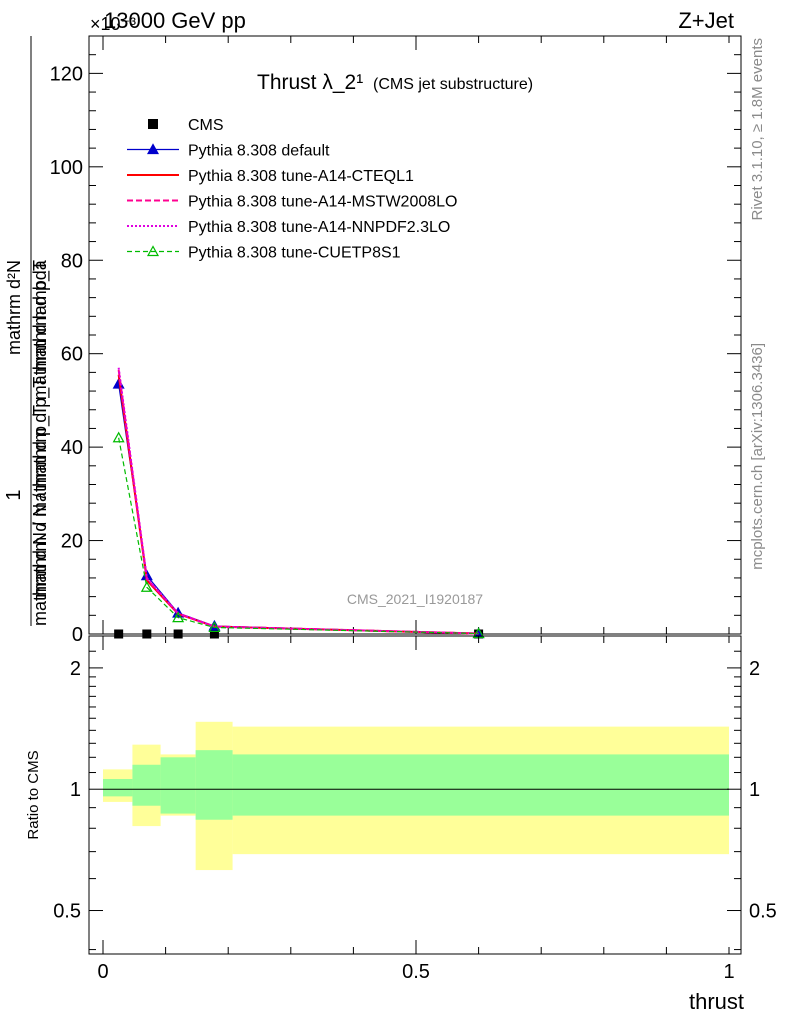  I want to click on legend-label-cteql1: Pythia 8.308 tune-A14-CTEQL1, so click(301, 176).